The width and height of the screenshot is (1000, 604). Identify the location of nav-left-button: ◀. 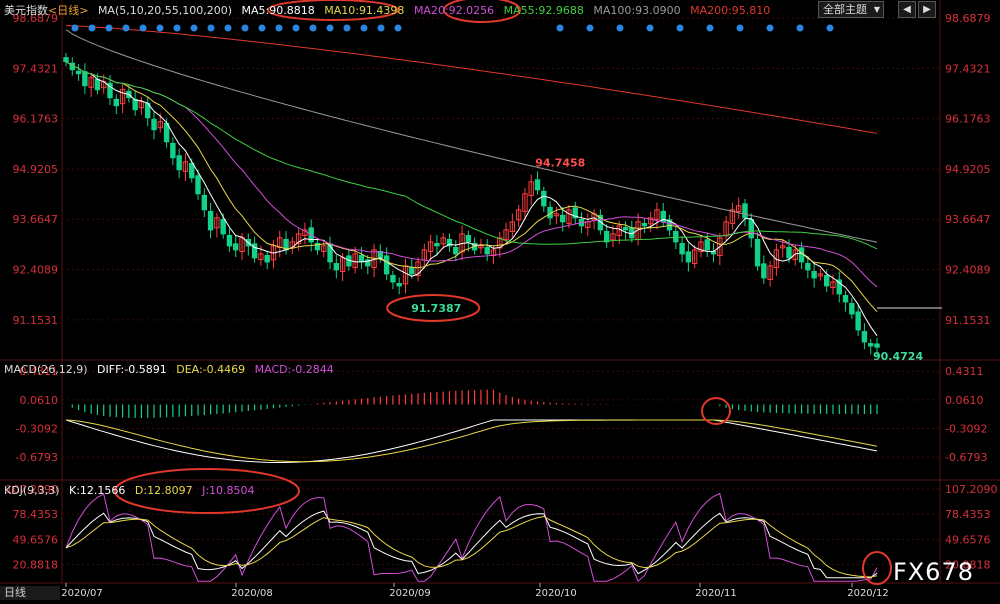
(907, 9).